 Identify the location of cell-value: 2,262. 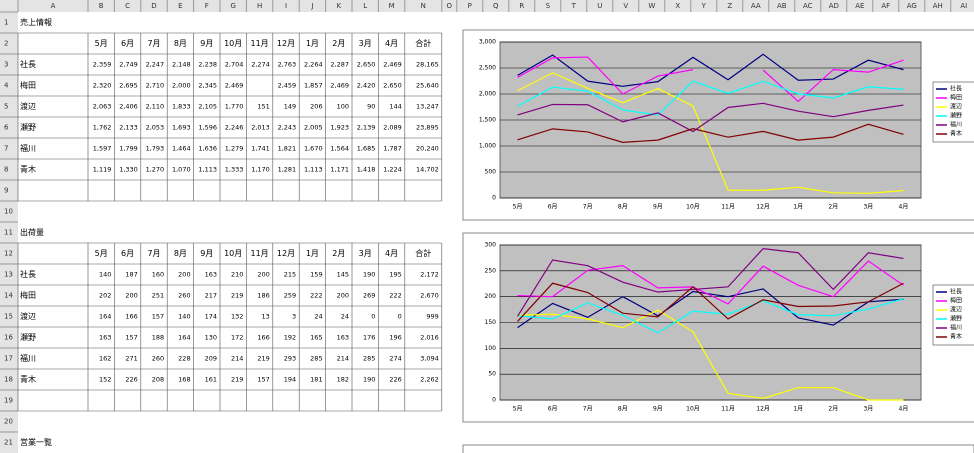
(429, 380).